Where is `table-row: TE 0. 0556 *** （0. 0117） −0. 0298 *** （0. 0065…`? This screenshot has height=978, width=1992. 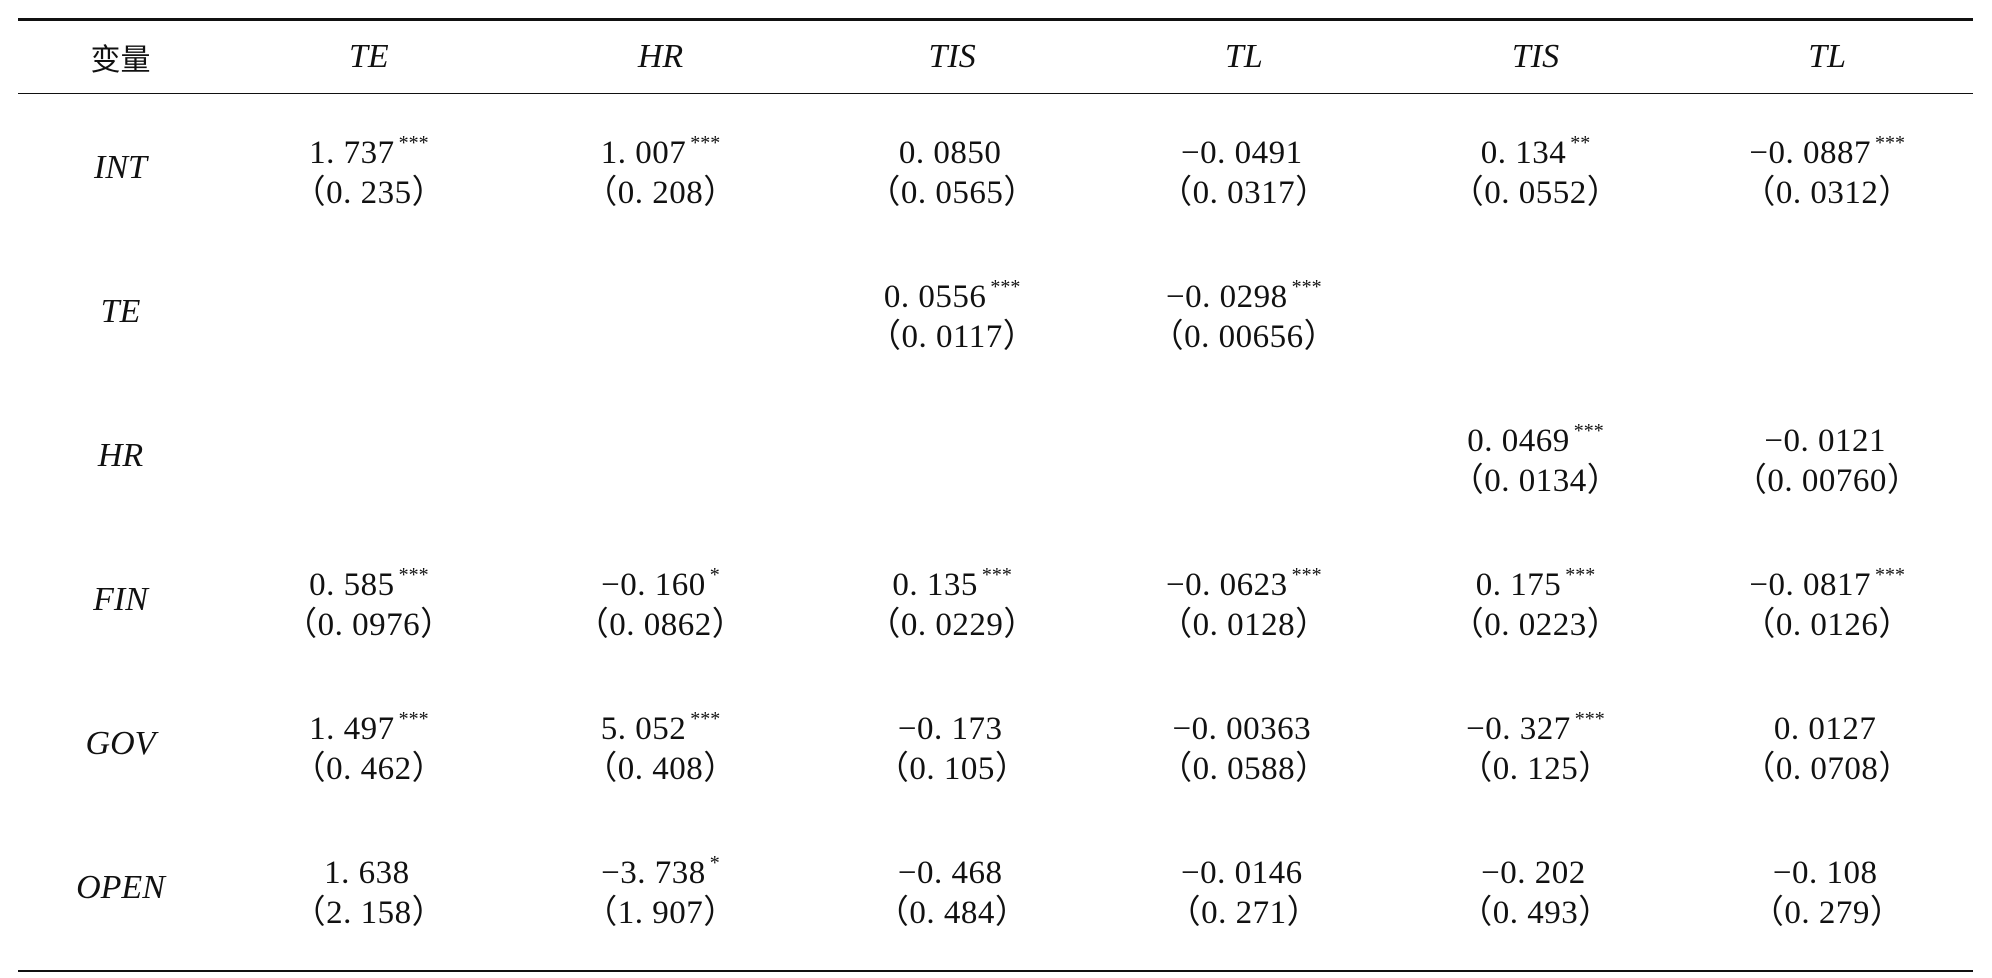 table-row: TE 0. 0556 *** （0. 0117） −0. 0298 *** （0. 0065… is located at coordinates (995, 312).